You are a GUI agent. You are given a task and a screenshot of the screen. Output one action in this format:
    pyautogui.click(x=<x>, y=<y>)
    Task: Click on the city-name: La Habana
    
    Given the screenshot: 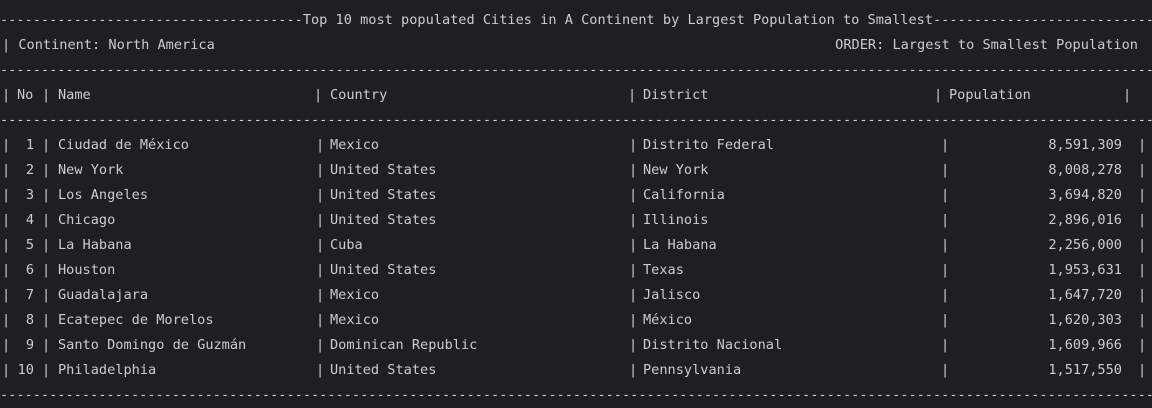 What is the action you would take?
    pyautogui.click(x=95, y=245)
    